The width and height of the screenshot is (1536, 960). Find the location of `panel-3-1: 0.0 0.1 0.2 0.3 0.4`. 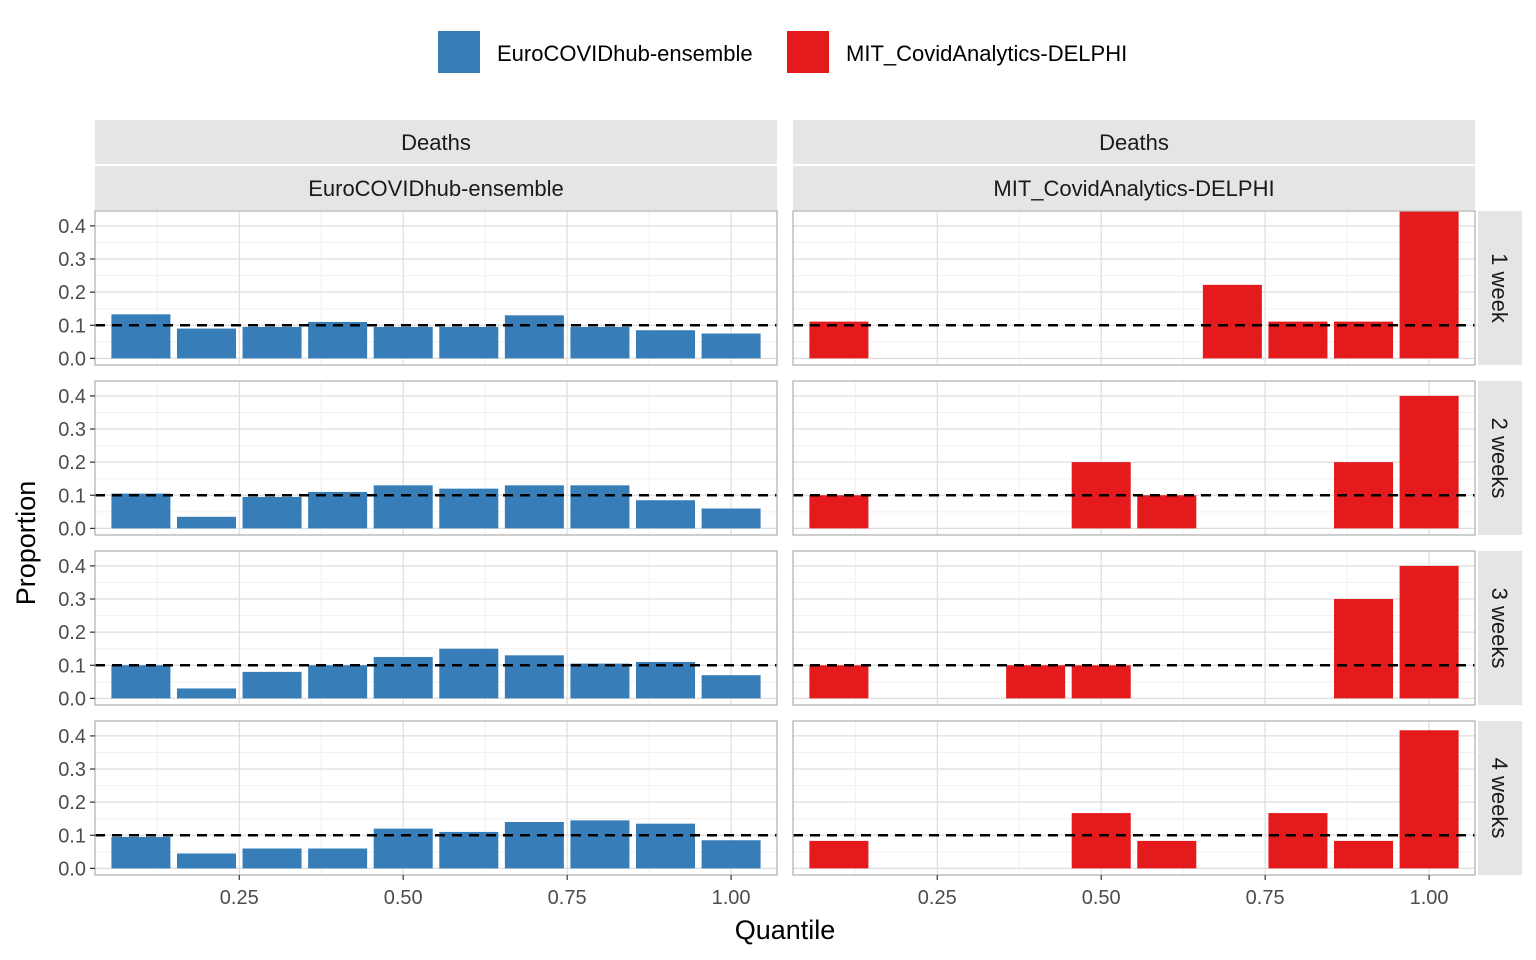

panel-3-1: 0.0 0.1 0.2 0.3 0.4 is located at coordinates (418, 630).